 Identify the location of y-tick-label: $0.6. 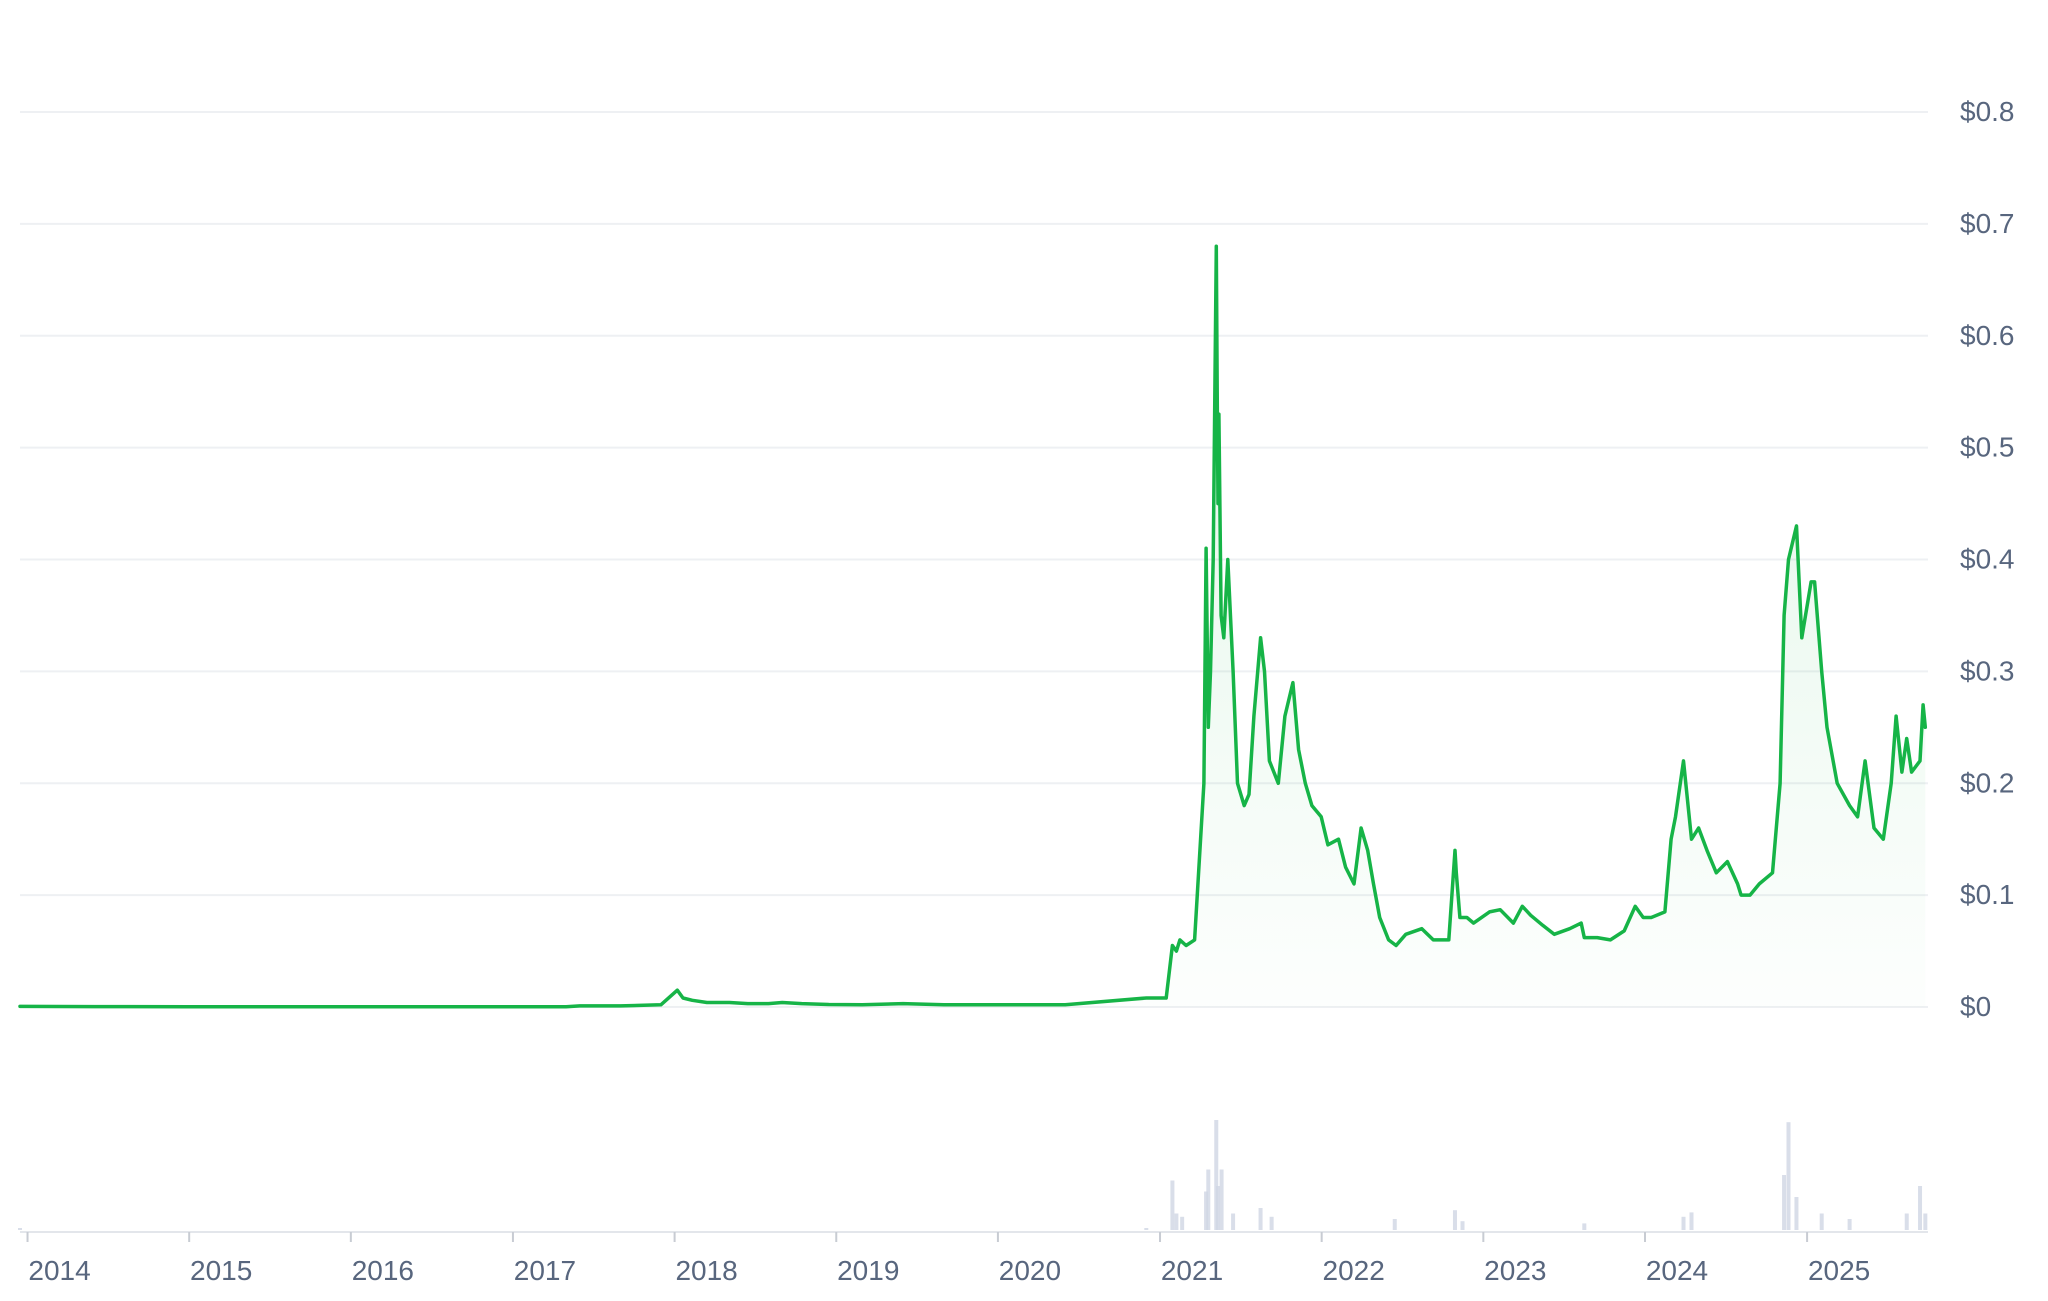
(1987, 335).